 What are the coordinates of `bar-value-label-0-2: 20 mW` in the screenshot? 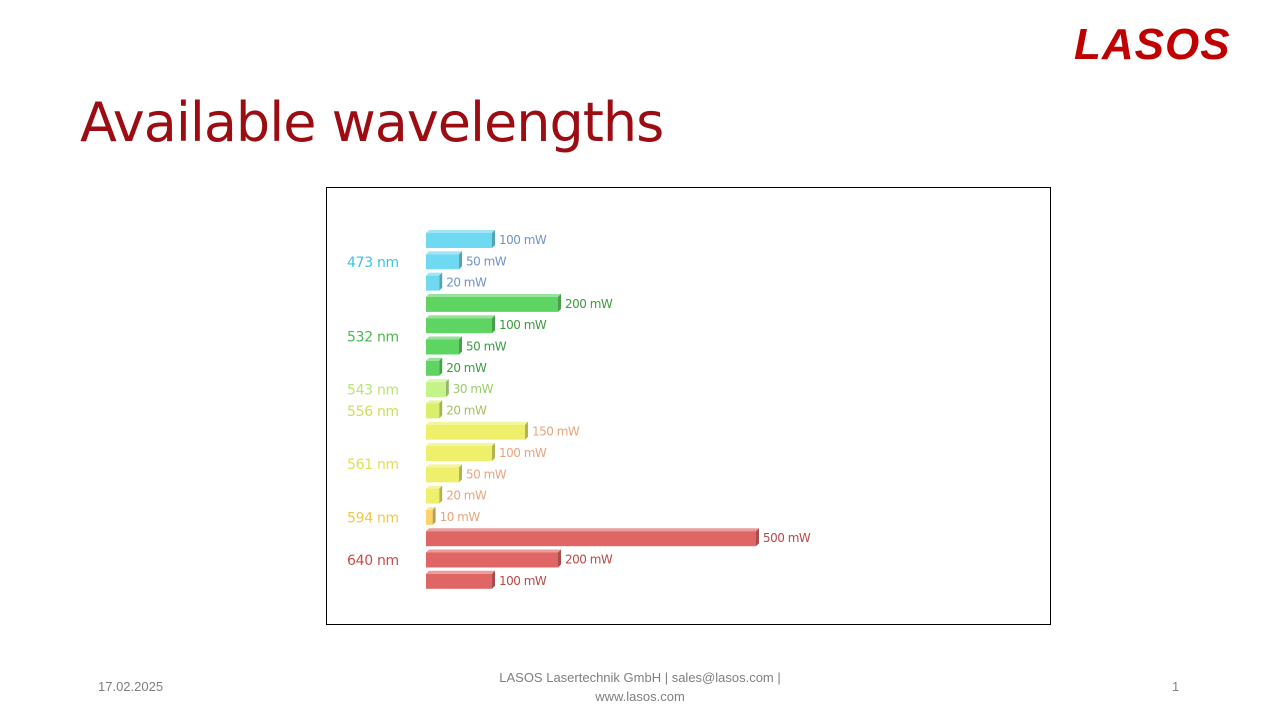 It's located at (466, 283).